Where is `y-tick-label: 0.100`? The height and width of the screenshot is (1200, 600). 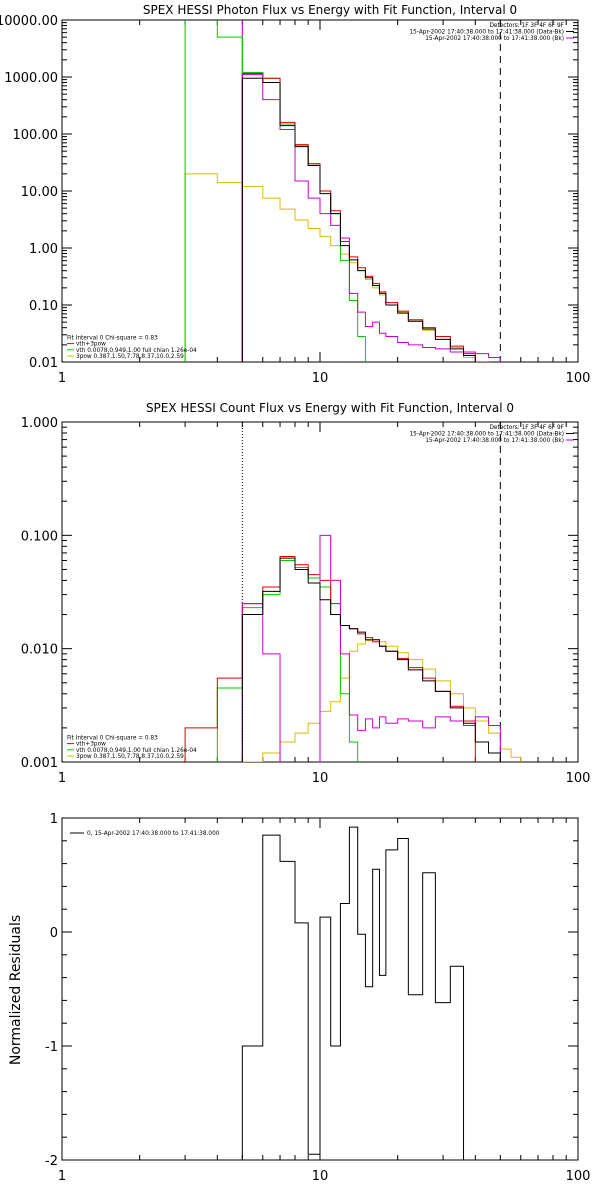
y-tick-label: 0.100 is located at coordinates (39, 536).